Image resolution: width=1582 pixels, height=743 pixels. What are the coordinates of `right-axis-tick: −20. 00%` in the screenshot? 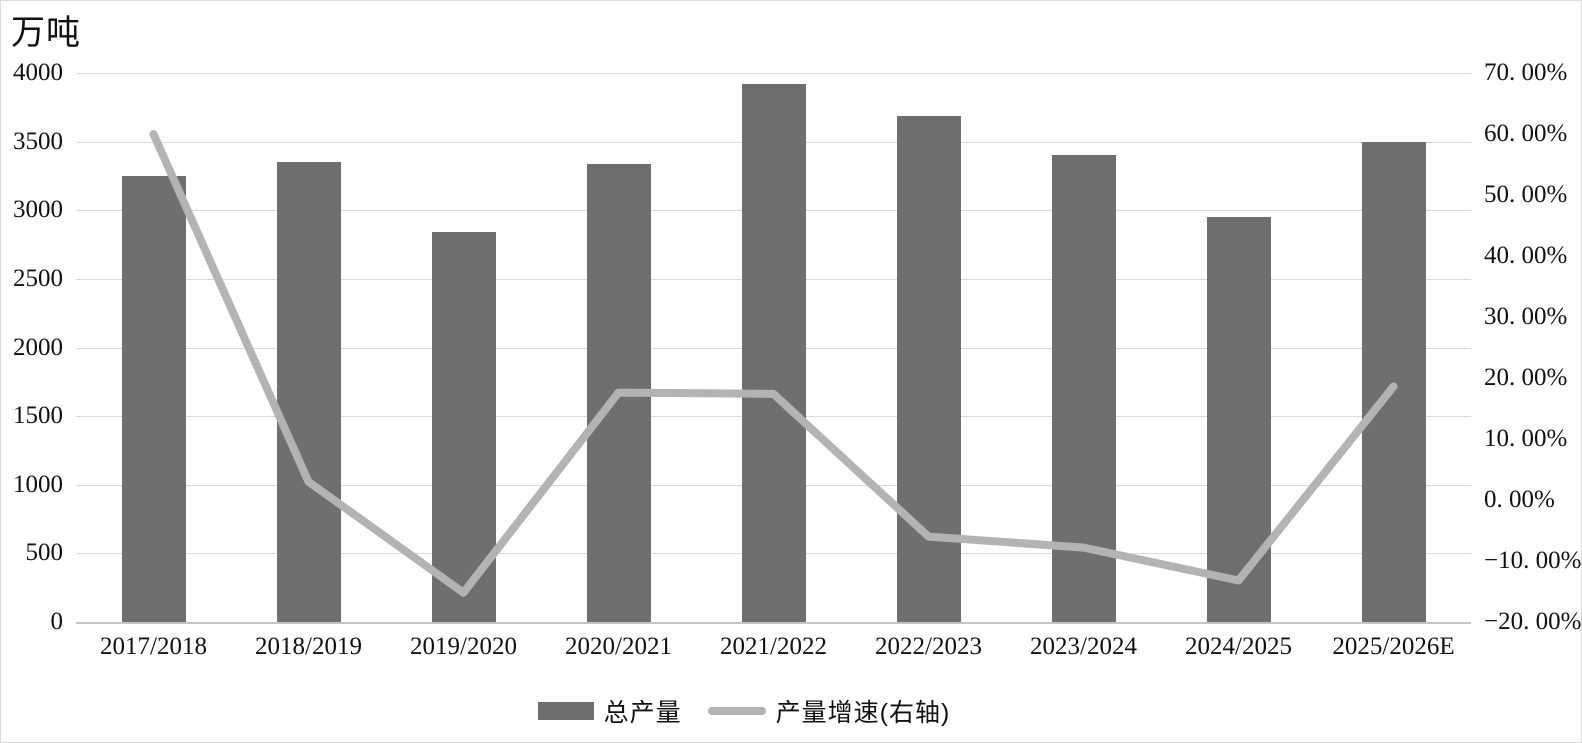 It's located at (1533, 621).